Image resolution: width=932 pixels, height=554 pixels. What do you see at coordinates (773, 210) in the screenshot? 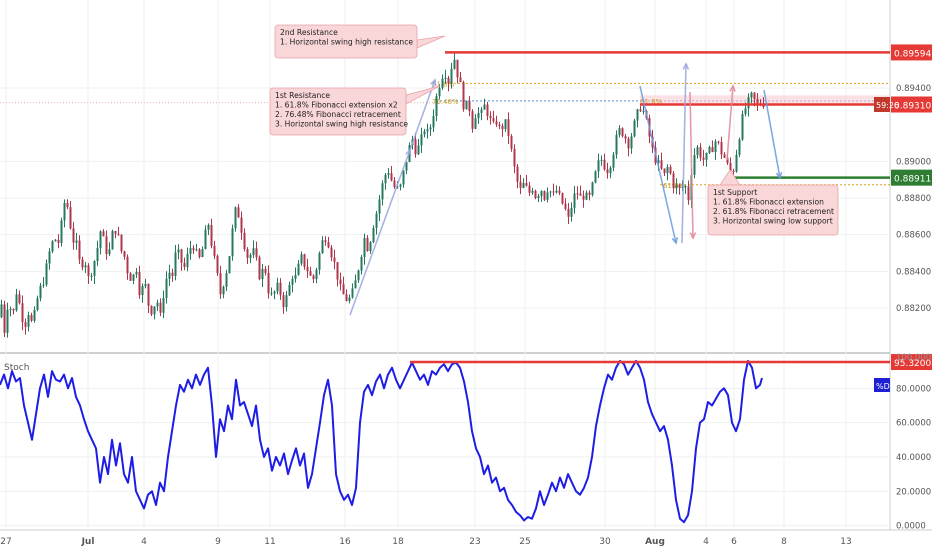
I see `annotation-box-sup1` at bounding box center [773, 210].